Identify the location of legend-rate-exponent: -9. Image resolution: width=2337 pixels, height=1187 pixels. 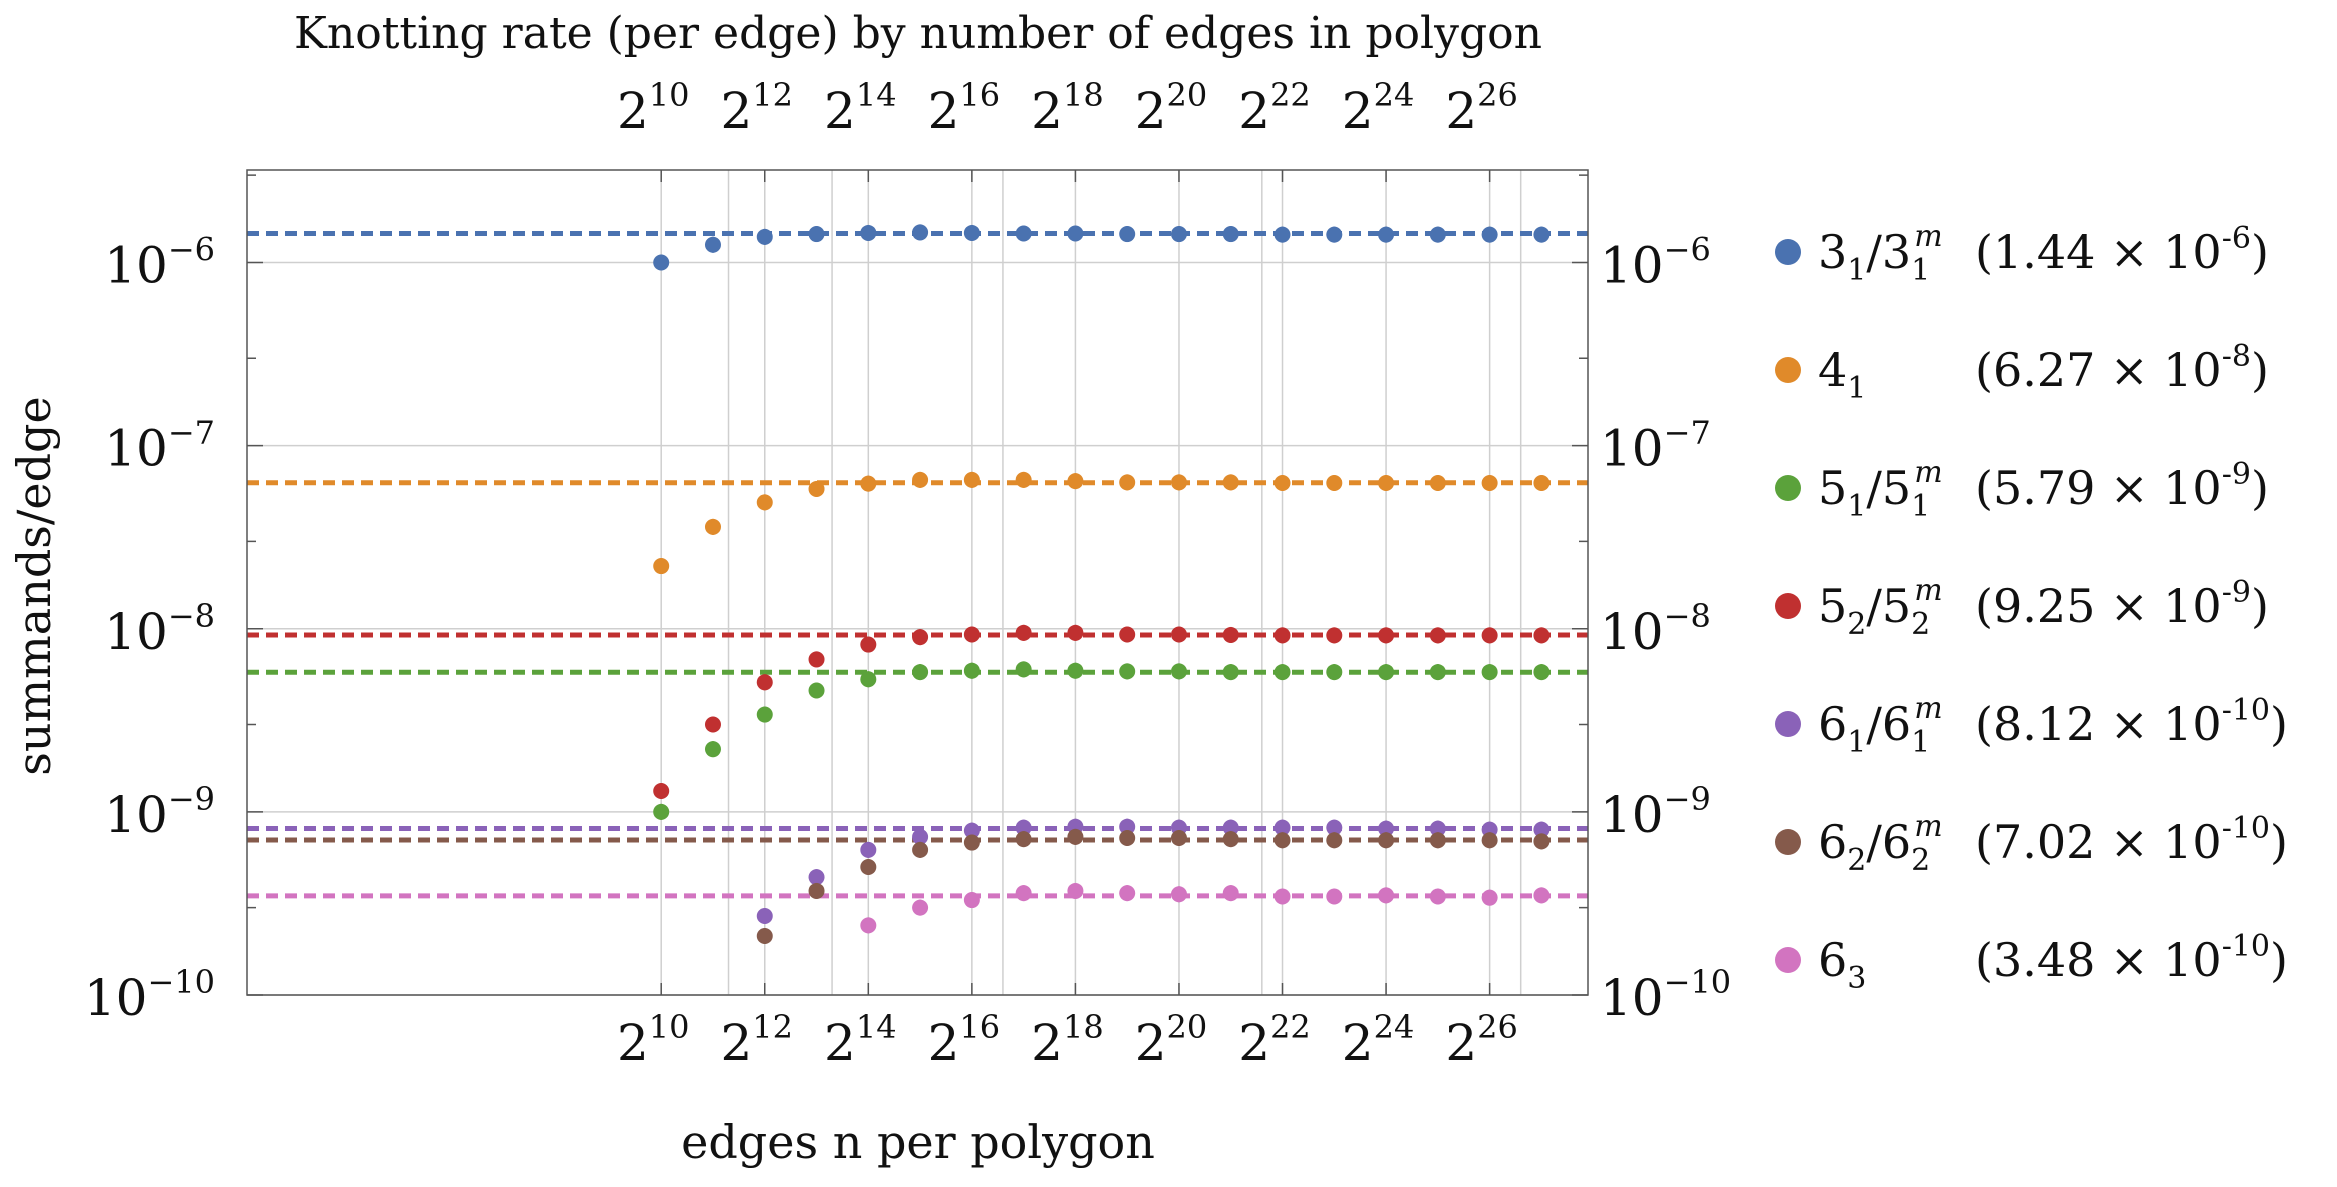
(2236, 474).